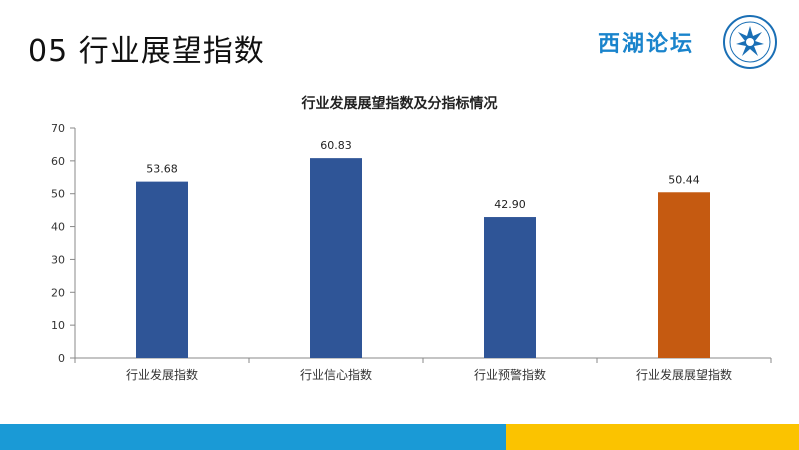 This screenshot has width=799, height=450. What do you see at coordinates (58, 292) in the screenshot?
I see `y-tick-label: 20` at bounding box center [58, 292].